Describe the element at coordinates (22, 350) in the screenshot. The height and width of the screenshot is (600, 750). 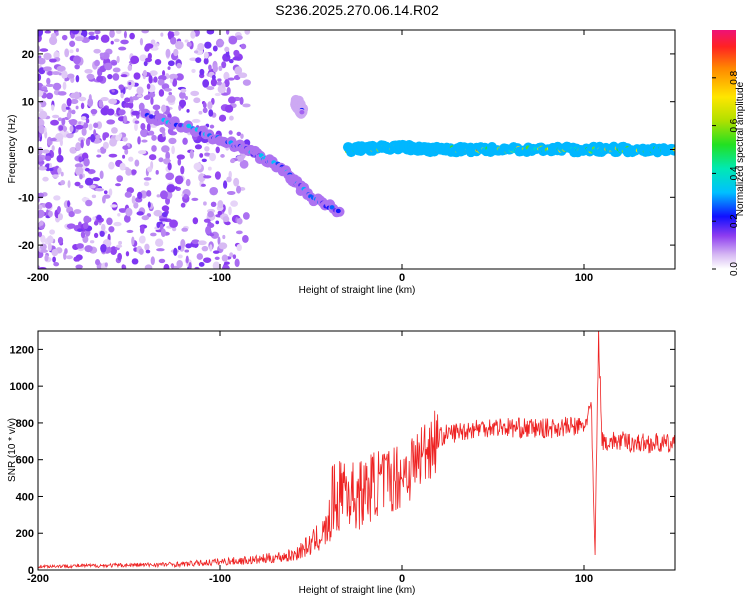
I see `snr-ytick-label: 1200` at that location.